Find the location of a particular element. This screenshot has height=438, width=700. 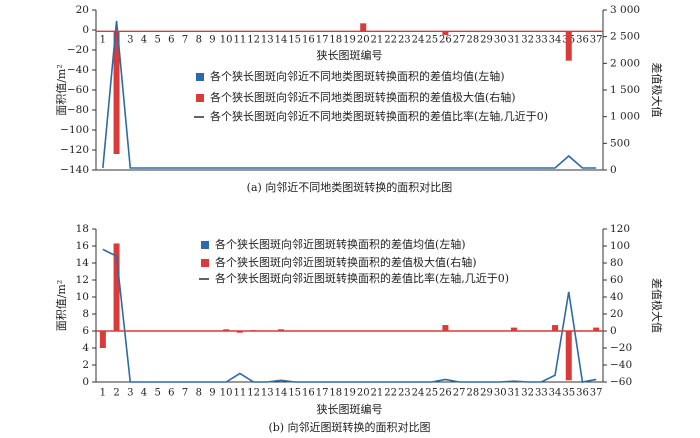

panel-b-right-tick-label: 60 is located at coordinates (616, 280).